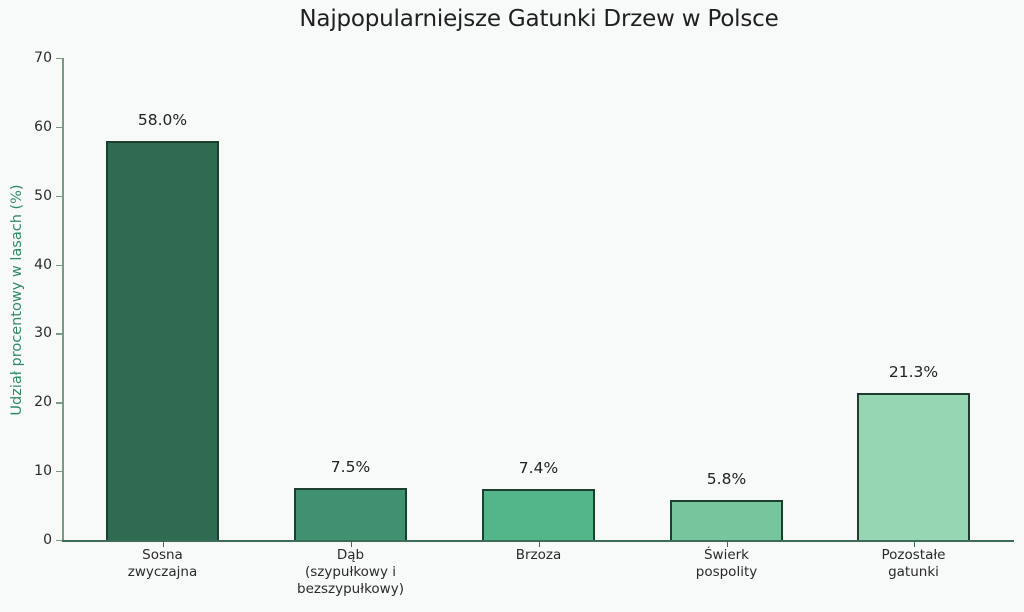 This screenshot has width=1024, height=612. What do you see at coordinates (538, 555) in the screenshot?
I see `x-tick-label: Brzoza` at bounding box center [538, 555].